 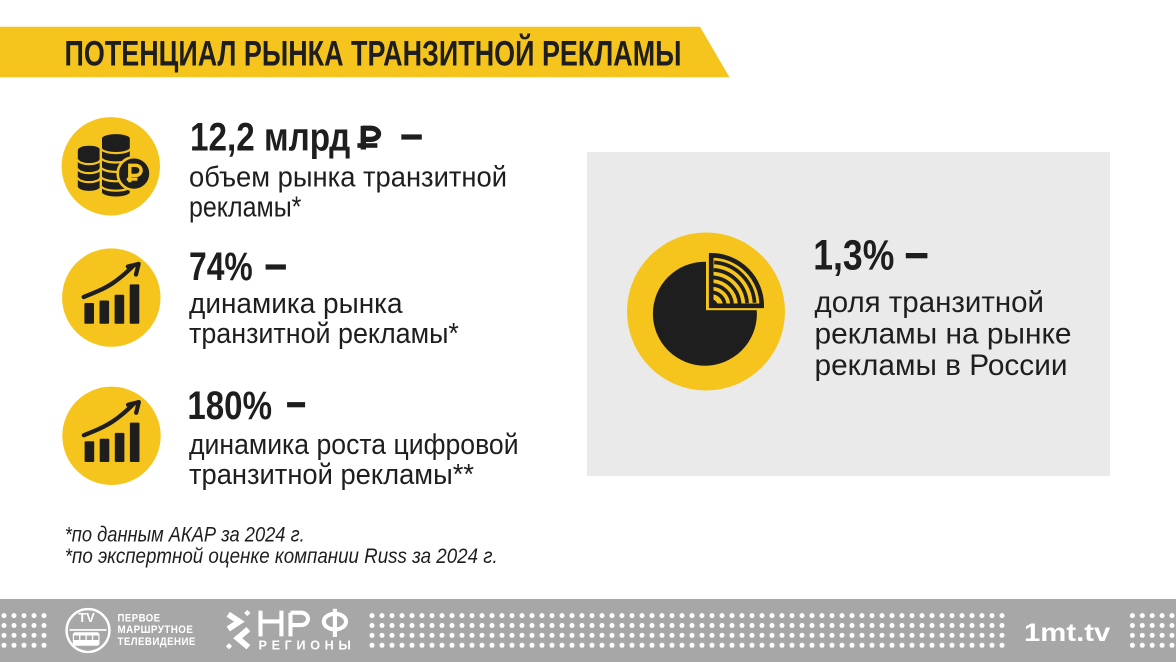 I want to click on svg-text: рекламы в России, so click(x=941, y=365).